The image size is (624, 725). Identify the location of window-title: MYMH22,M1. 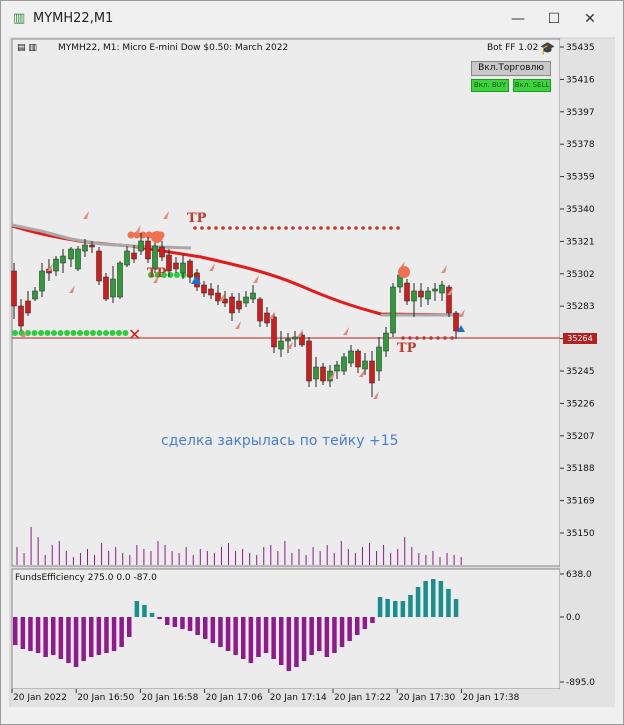
(73, 18).